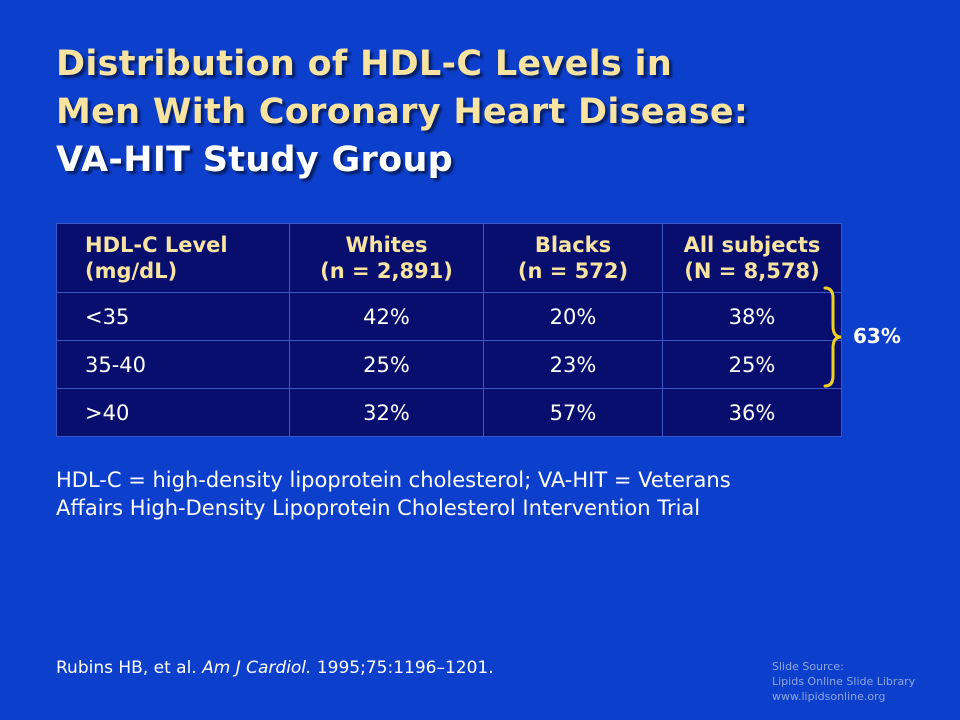 This screenshot has width=960, height=720. Describe the element at coordinates (573, 316) in the screenshot. I see `table-cell: 20%` at that location.